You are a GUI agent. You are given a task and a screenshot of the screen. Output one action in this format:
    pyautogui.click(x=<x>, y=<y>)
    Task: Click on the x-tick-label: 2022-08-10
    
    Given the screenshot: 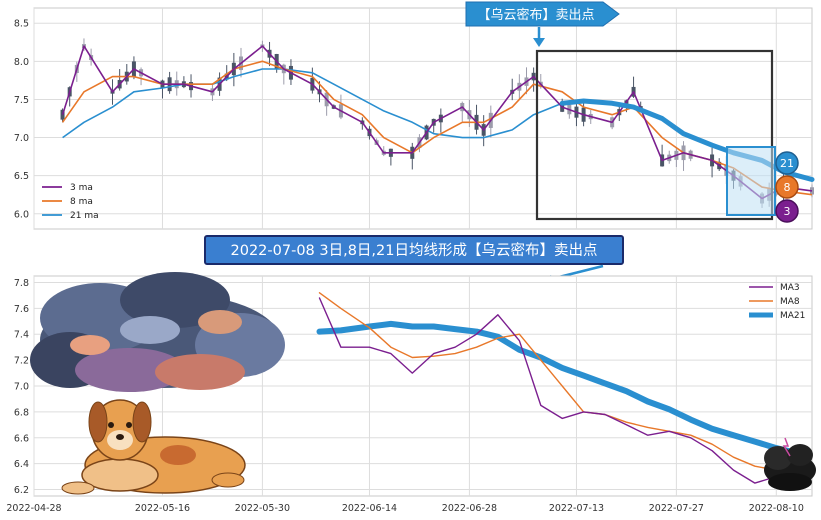 What is the action you would take?
    pyautogui.click(x=776, y=508)
    